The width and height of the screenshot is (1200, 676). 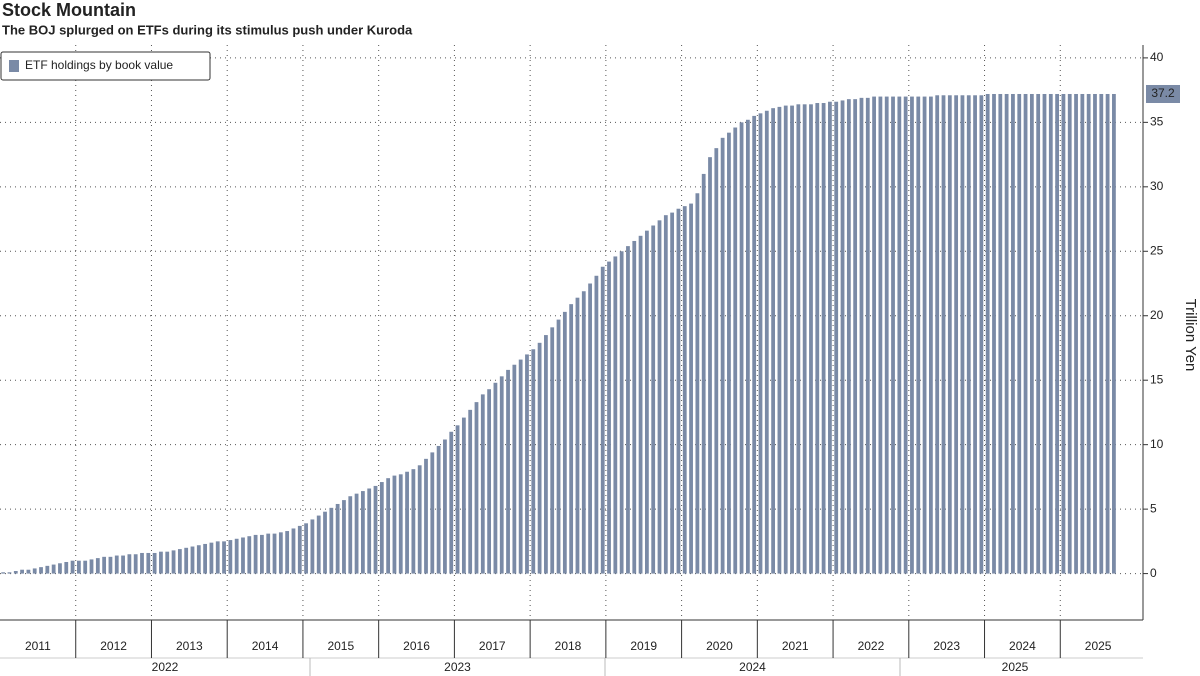 I want to click on x-tick-label: 2022, so click(x=871, y=646).